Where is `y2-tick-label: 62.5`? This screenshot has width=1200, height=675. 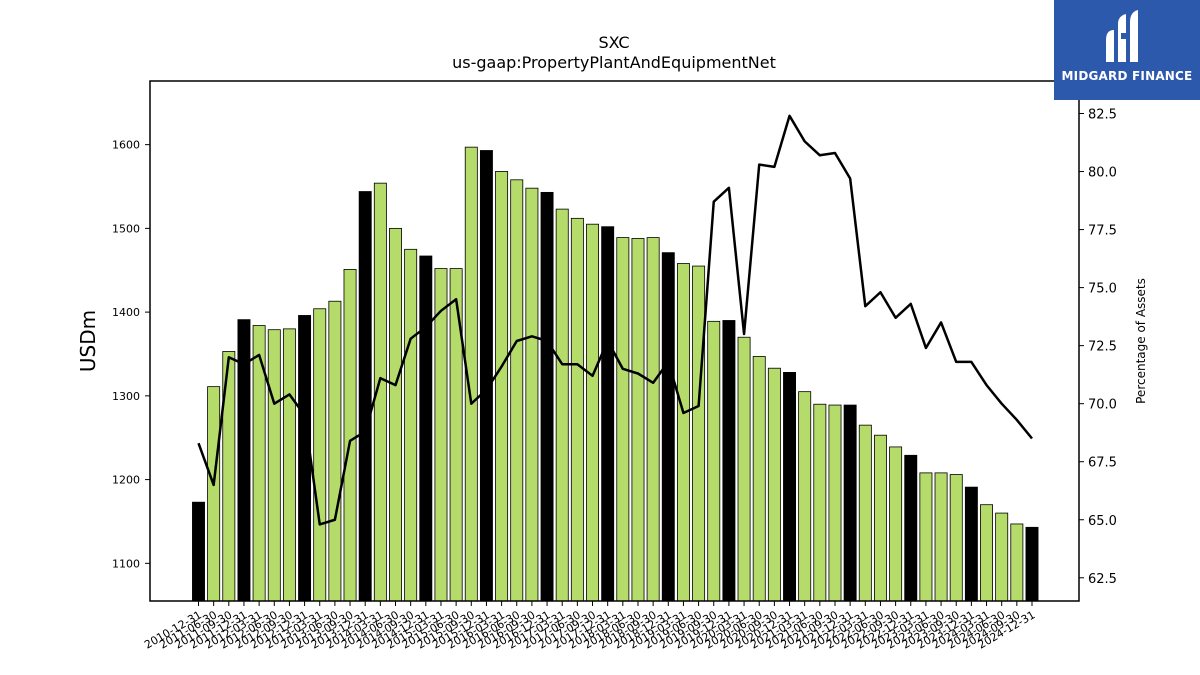 y2-tick-label: 62.5 is located at coordinates (1102, 579).